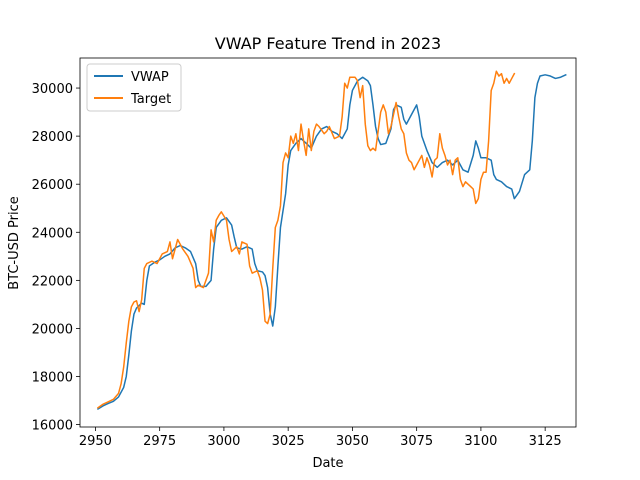  I want to click on legend: VWAP Target, so click(134, 87).